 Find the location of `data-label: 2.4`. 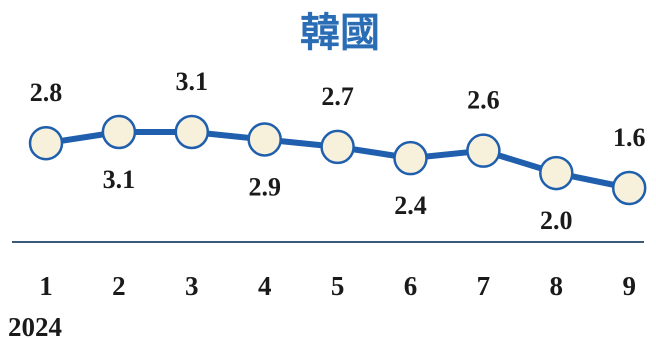

data-label: 2.4 is located at coordinates (410, 205).